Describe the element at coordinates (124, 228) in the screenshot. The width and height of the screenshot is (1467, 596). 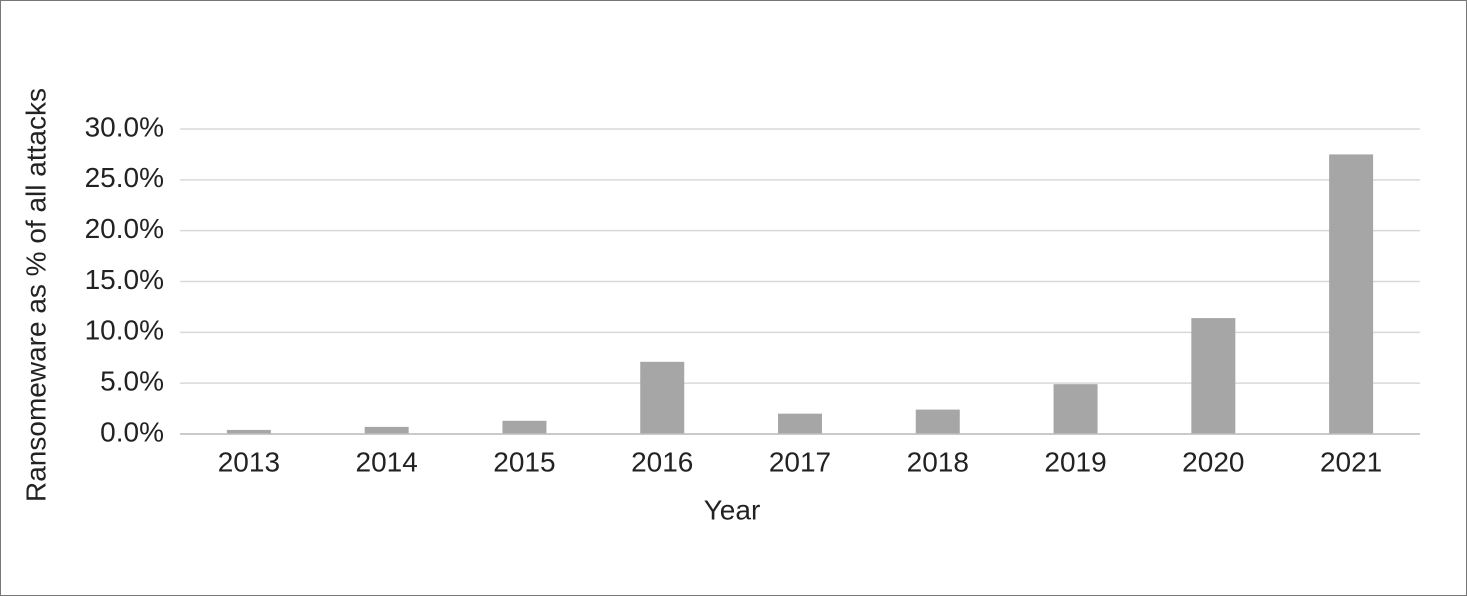
I see `y-tick-label: 20.0%` at that location.